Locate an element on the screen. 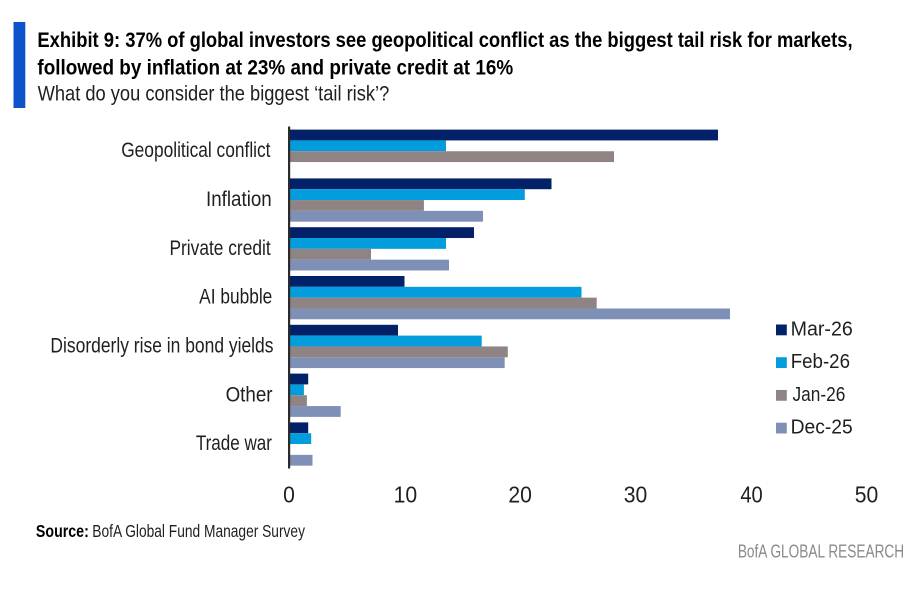 The height and width of the screenshot is (600, 922). svg-text: 0 is located at coordinates (289, 495).